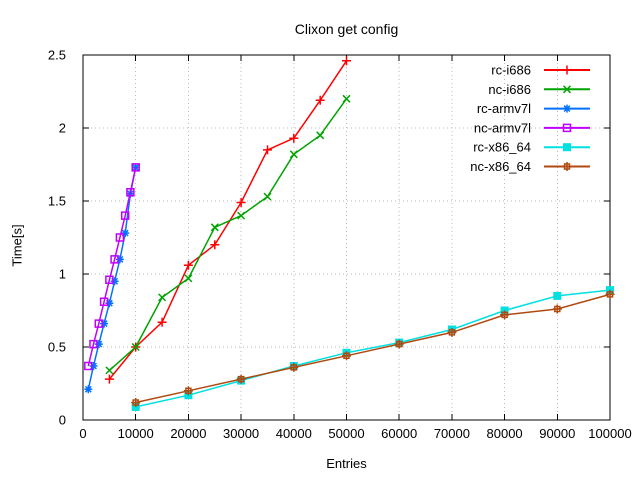 The image size is (640, 480). I want to click on legend-label-rc-i686: rc-i686, so click(511, 70).